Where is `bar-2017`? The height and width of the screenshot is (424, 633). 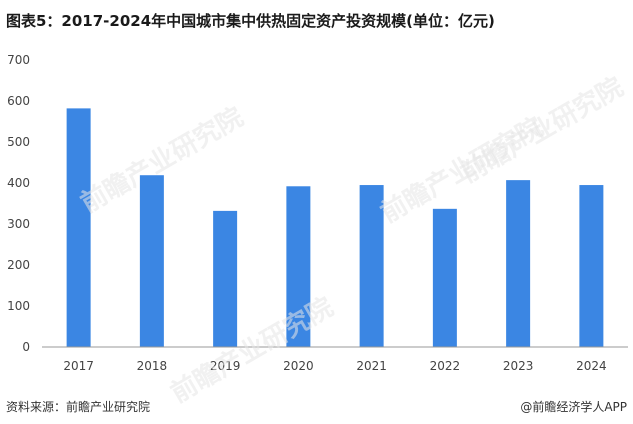
bar-2017 is located at coordinates (78, 227).